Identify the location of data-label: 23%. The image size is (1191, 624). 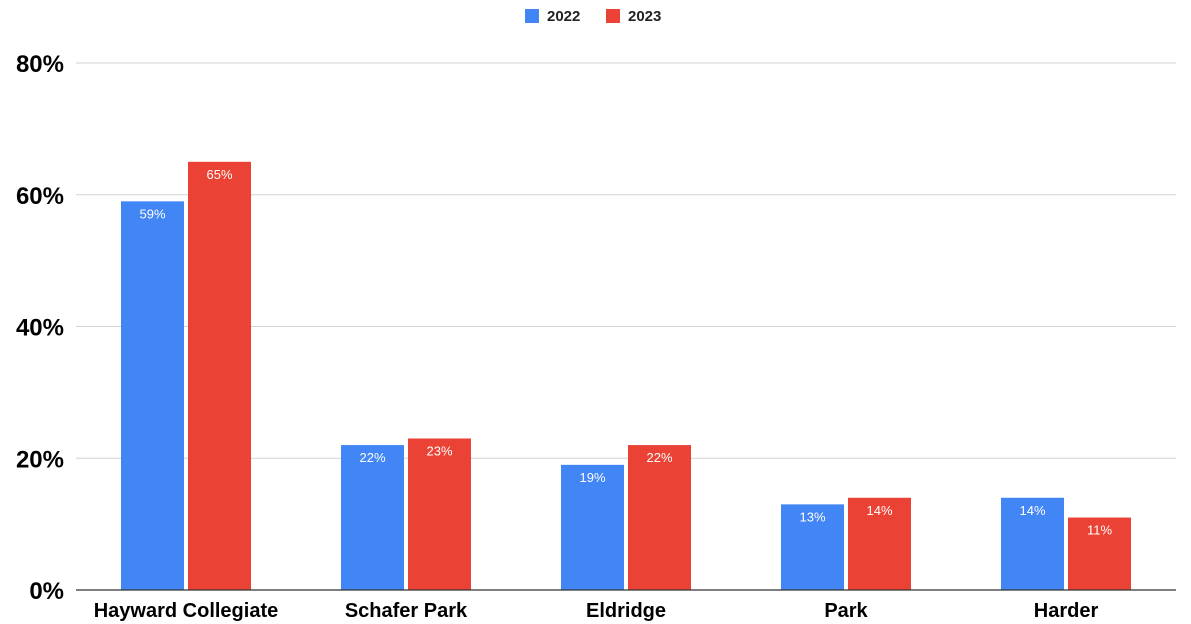
(439, 450).